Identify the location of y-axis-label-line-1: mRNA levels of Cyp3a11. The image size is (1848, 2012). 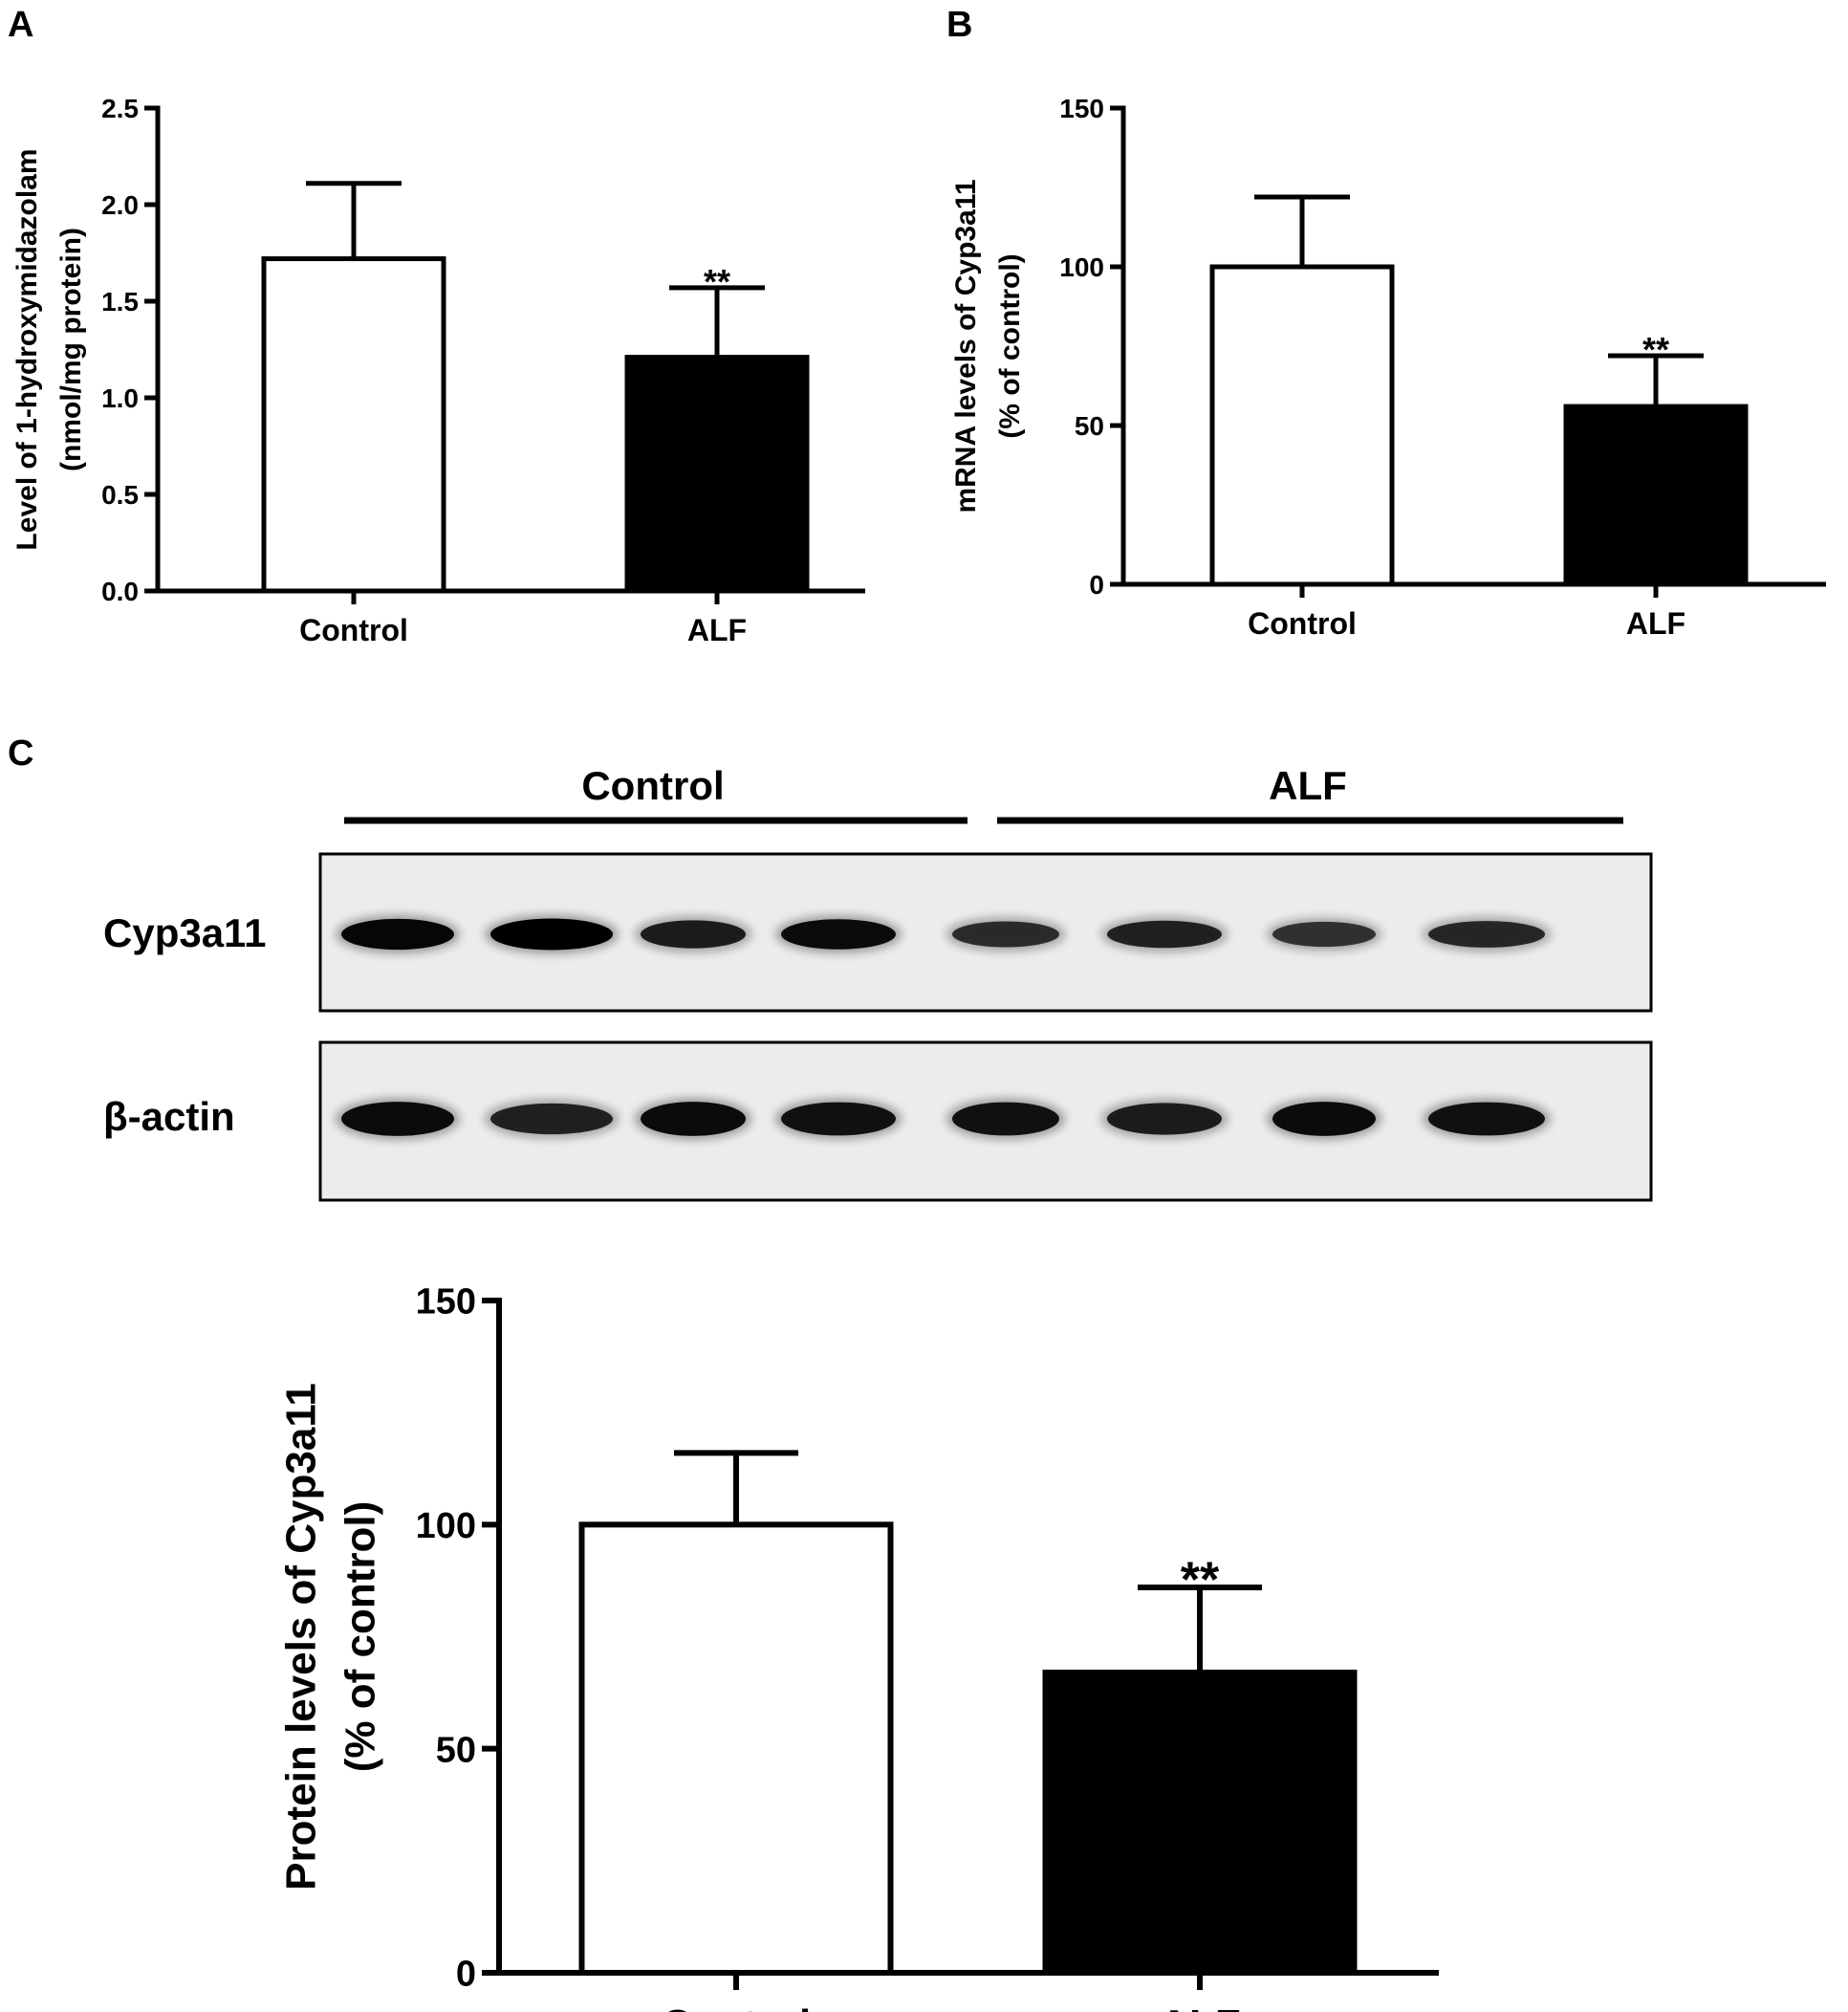
(966, 346).